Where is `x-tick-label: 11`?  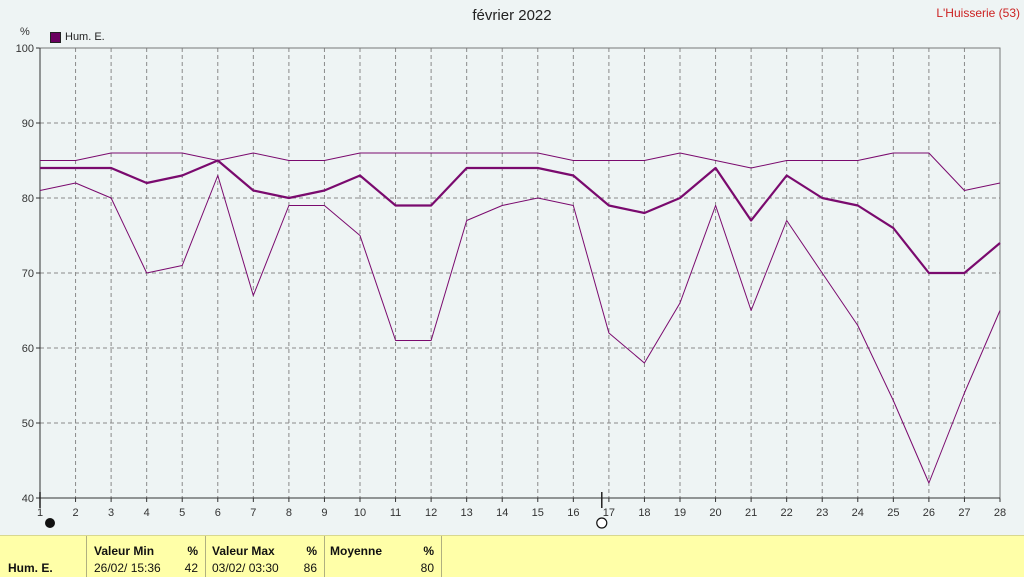
x-tick-label: 11 is located at coordinates (395, 513).